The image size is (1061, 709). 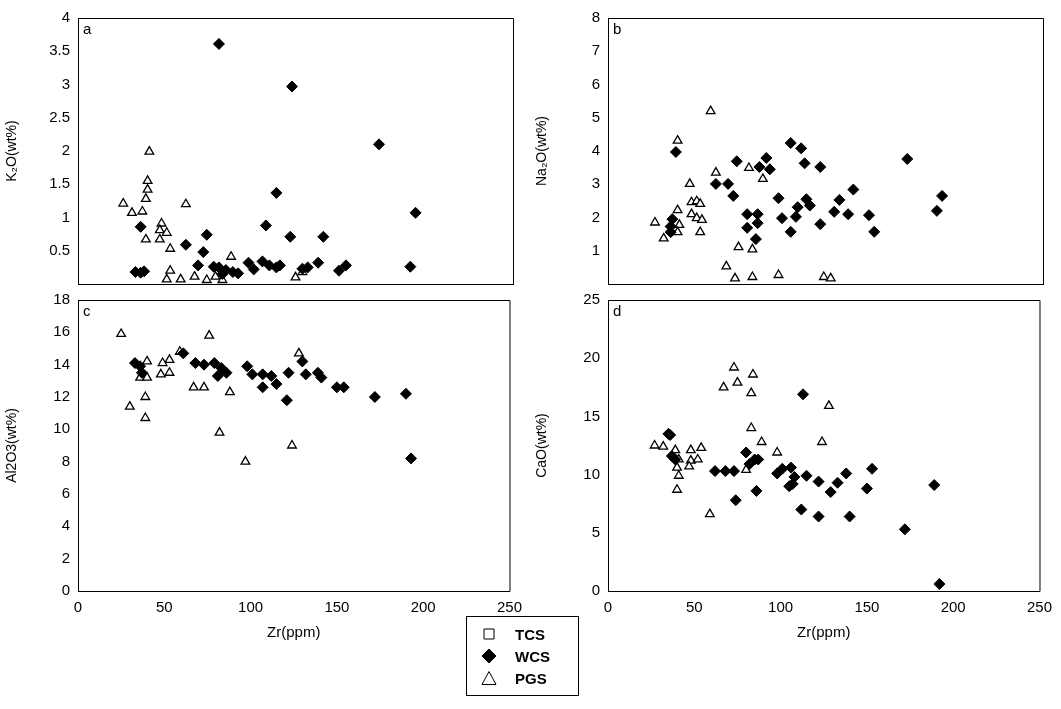 What do you see at coordinates (61, 363) in the screenshot?
I see `y-tick-label: 14` at bounding box center [61, 363].